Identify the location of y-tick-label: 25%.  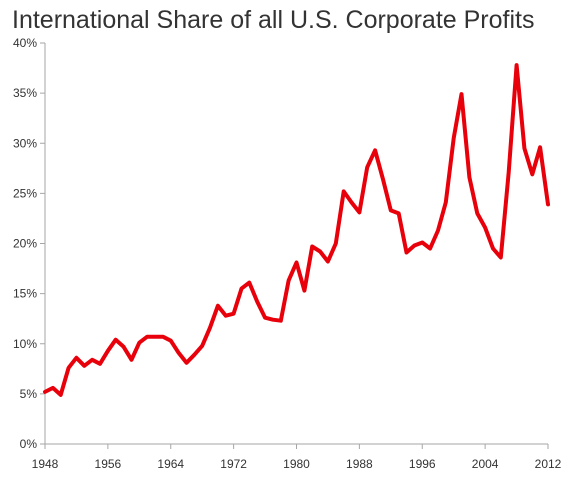
(25, 193).